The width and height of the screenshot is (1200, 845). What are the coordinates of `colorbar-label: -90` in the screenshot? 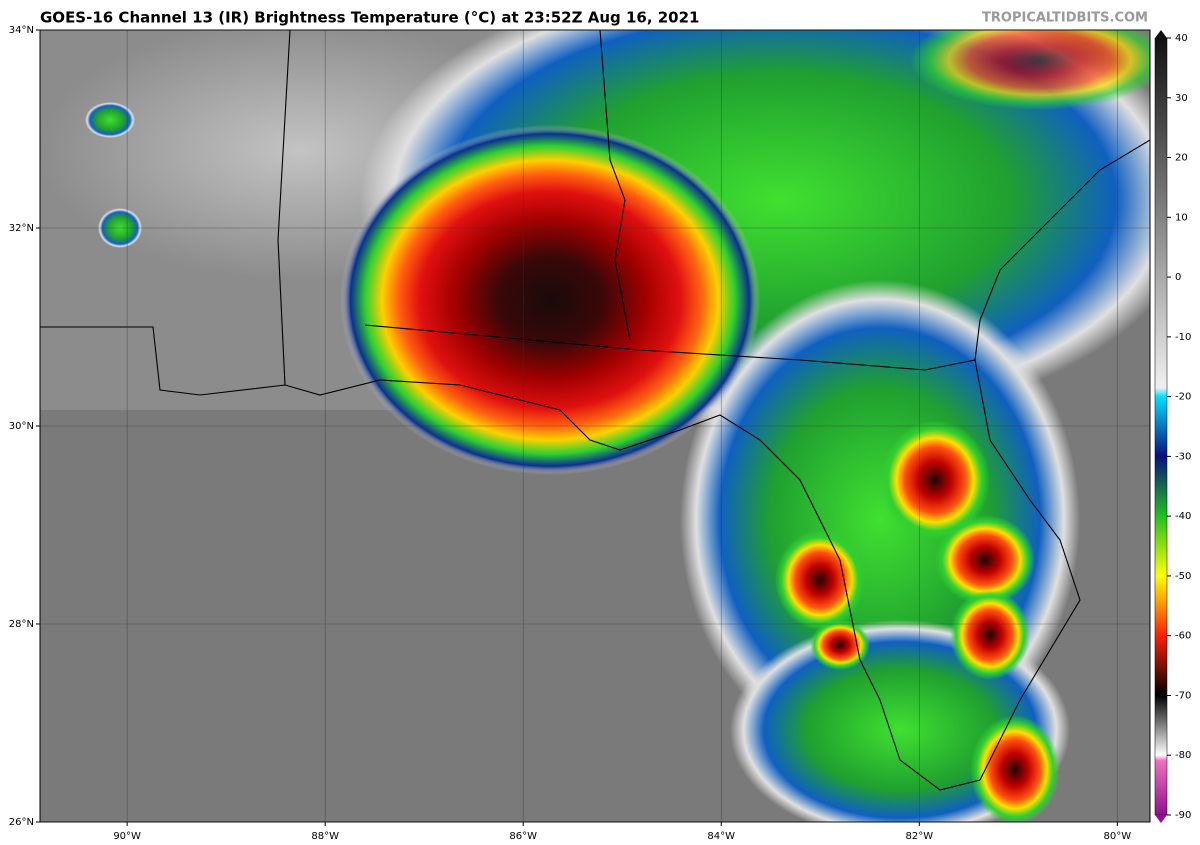 It's located at (1183, 815).